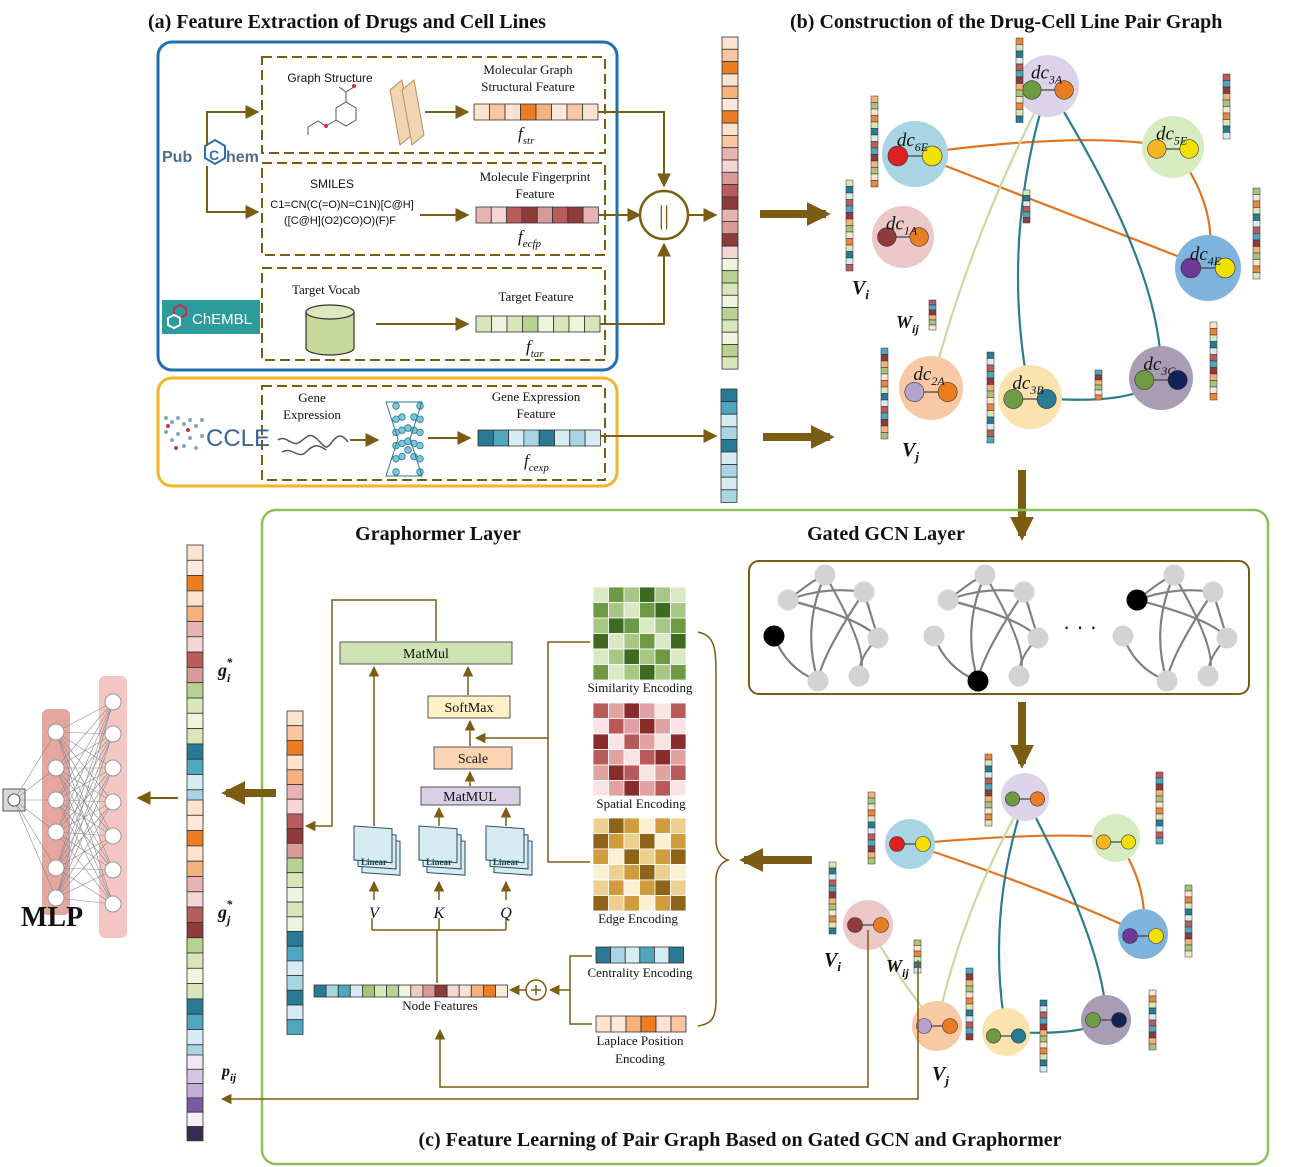  What do you see at coordinates (528, 86) in the screenshot?
I see `mol-graph-feature-label-2: Structural Feature` at bounding box center [528, 86].